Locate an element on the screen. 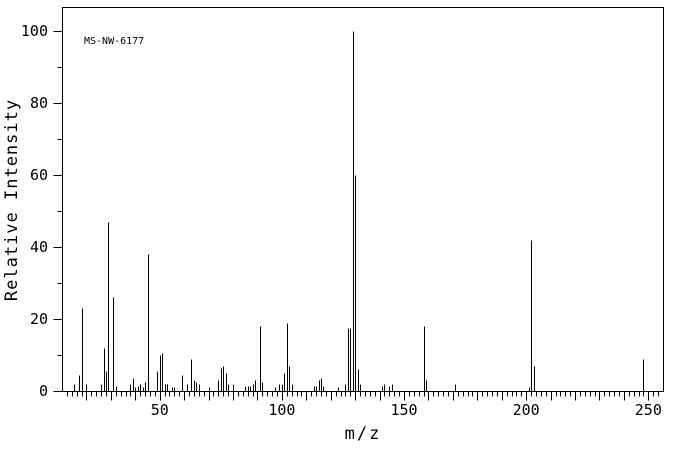 This screenshot has height=455, width=676. spectrum-id-annotation: MS-NW-6177 is located at coordinates (114, 41).